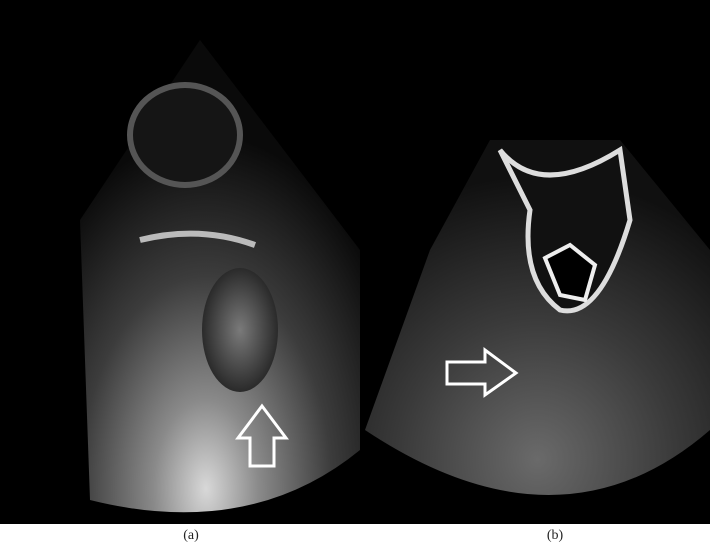 Image resolution: width=710 pixels, height=547 pixels. Describe the element at coordinates (565, 229) in the screenshot. I see `heart-chamber` at that location.